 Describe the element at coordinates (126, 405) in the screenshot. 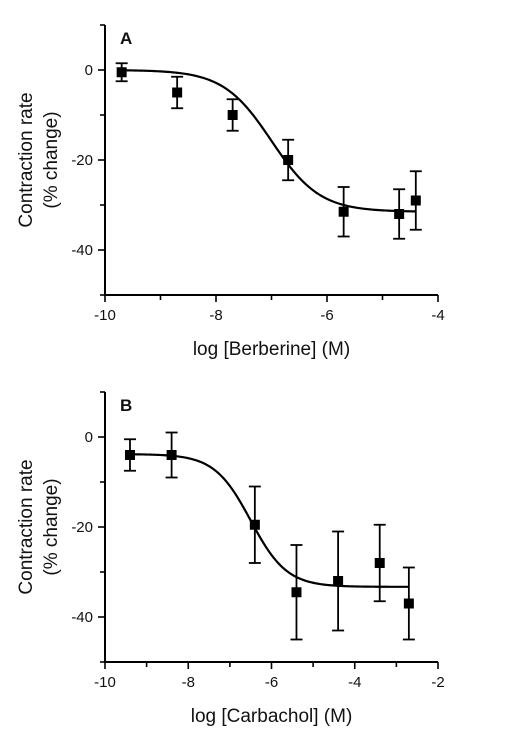

I see `panel-b-label: B` at that location.